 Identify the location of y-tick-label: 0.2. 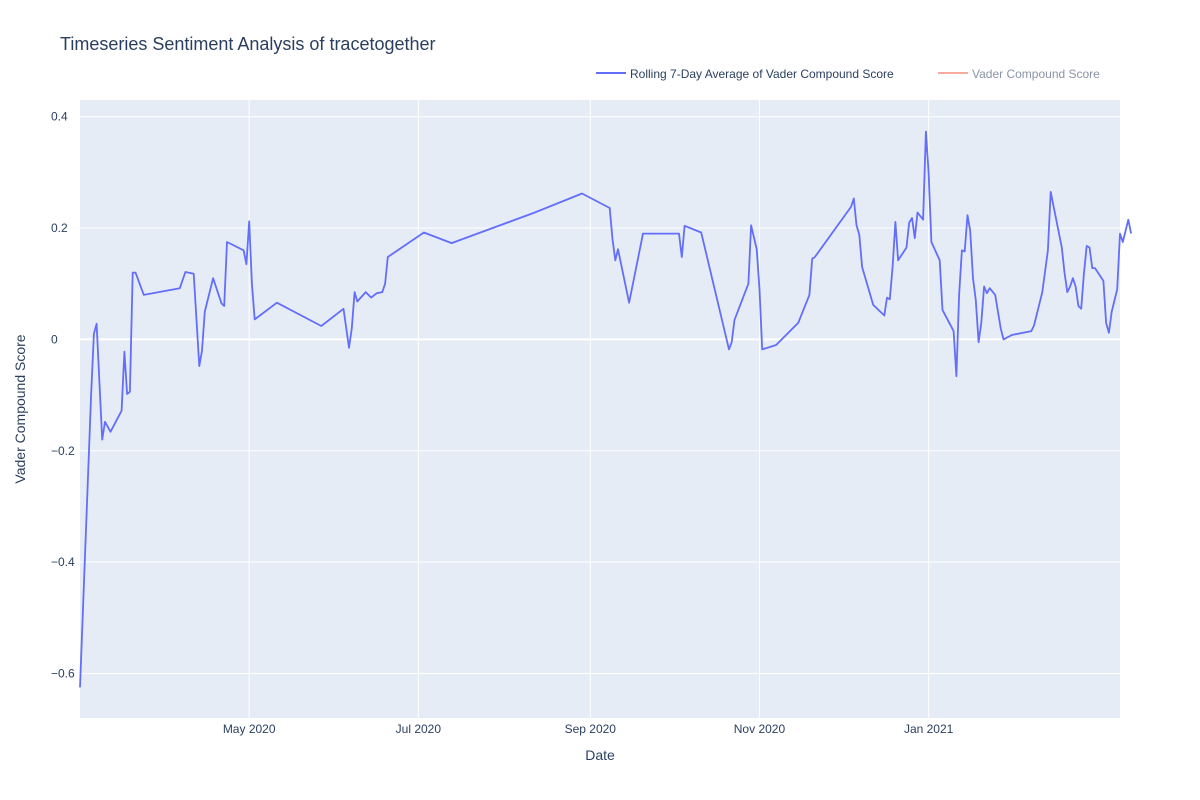
(59, 228).